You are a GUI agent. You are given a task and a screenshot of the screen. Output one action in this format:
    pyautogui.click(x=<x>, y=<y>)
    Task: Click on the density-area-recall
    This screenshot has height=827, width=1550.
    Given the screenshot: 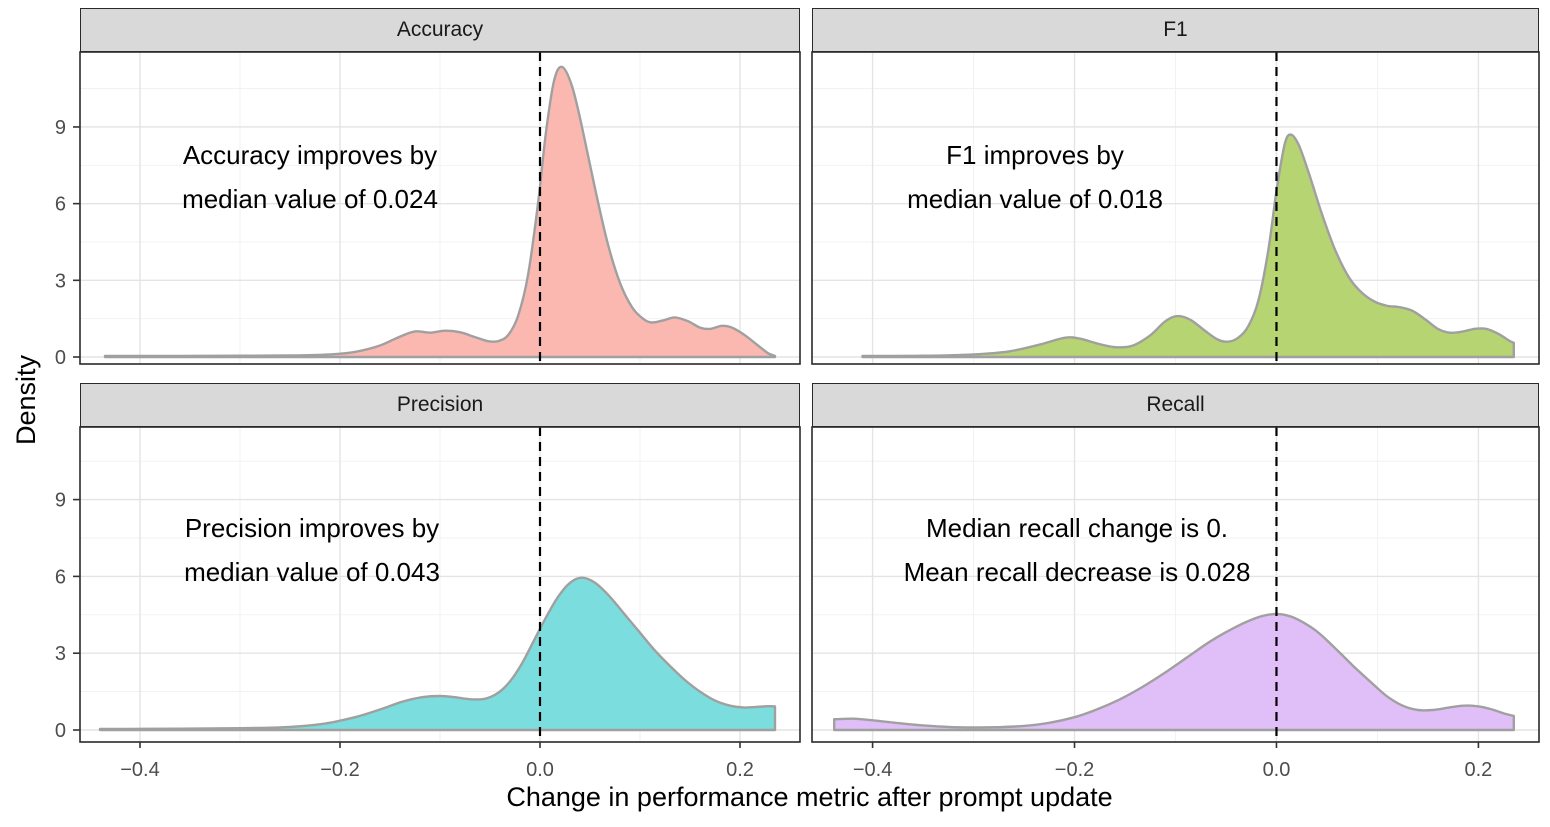 What is the action you would take?
    pyautogui.click(x=1174, y=672)
    